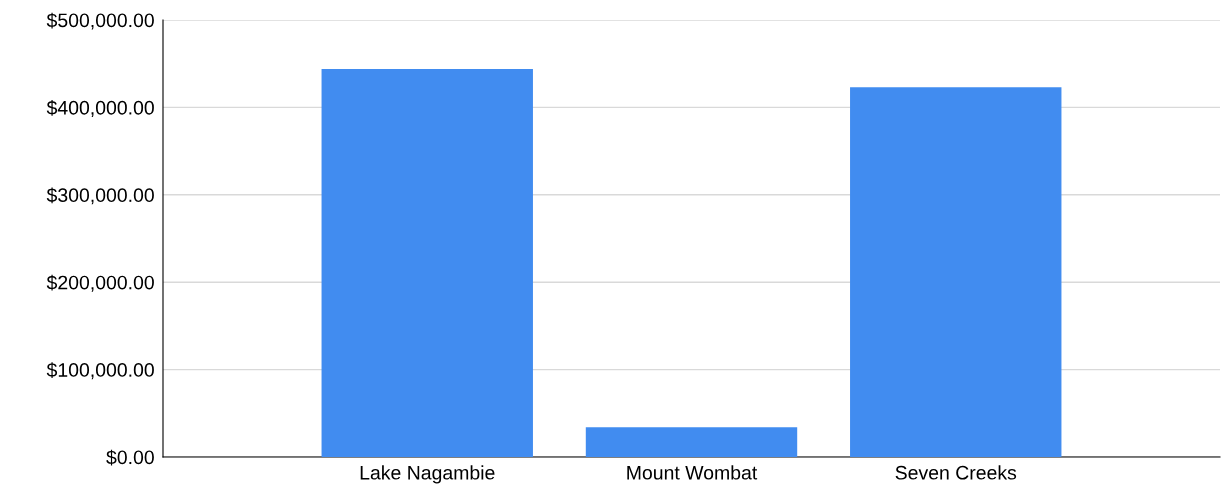 The image size is (1230, 501). What do you see at coordinates (100, 283) in the screenshot?
I see `y-tick-label: $200,000.00` at bounding box center [100, 283].